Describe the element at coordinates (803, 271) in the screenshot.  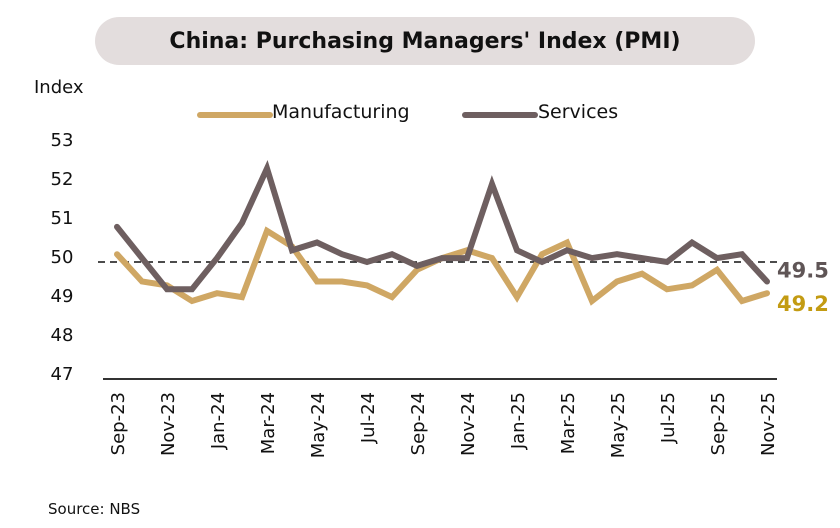
I see `end-label-services: 49.5` at that location.